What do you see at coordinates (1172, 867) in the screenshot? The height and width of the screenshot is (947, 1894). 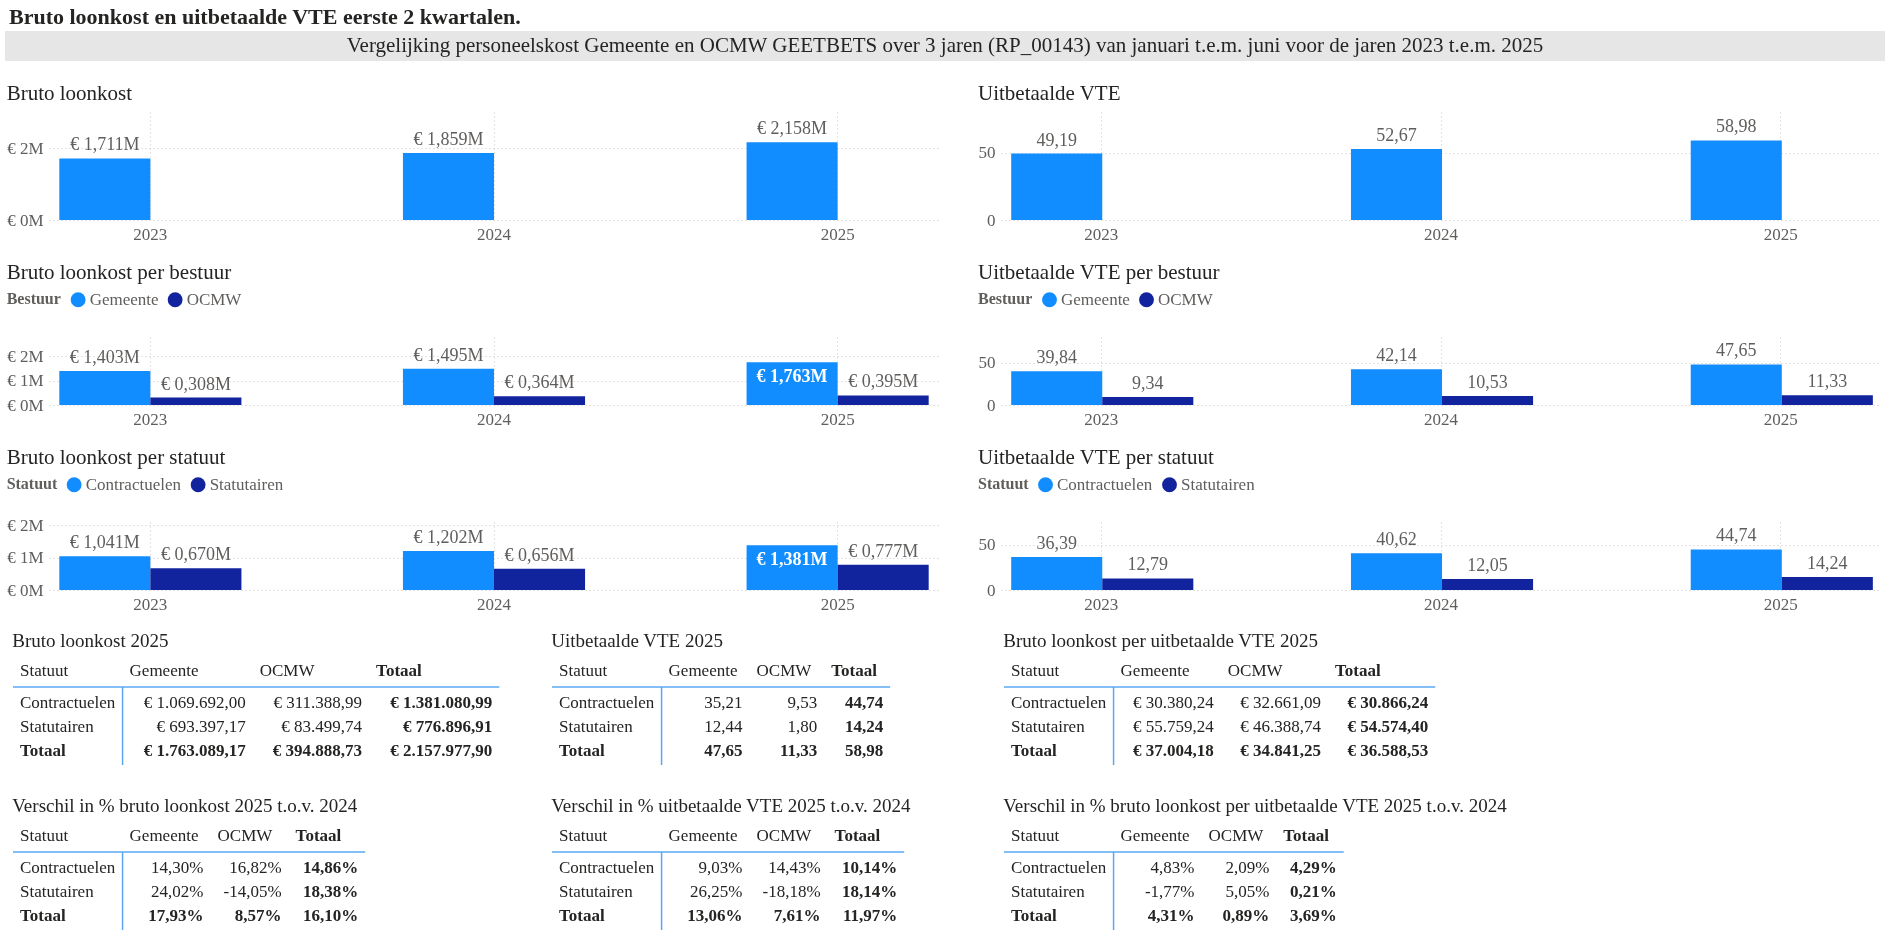 I see `text: 4,83%` at bounding box center [1172, 867].